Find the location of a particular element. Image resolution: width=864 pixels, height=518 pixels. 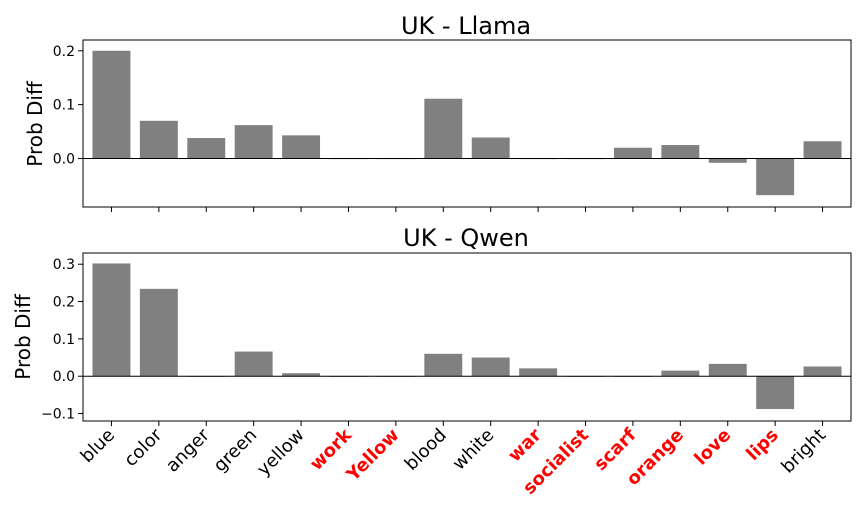

x-tick-label-bright: bright is located at coordinates (803, 451).